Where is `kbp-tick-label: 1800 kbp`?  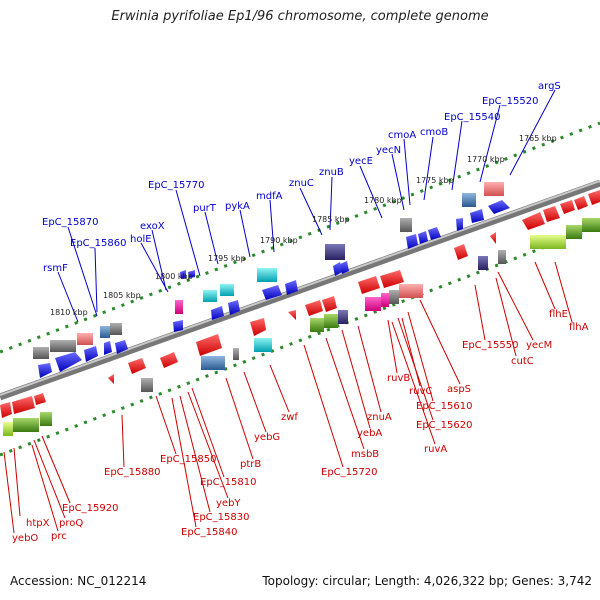 kbp-tick-label: 1800 kbp is located at coordinates (174, 276).